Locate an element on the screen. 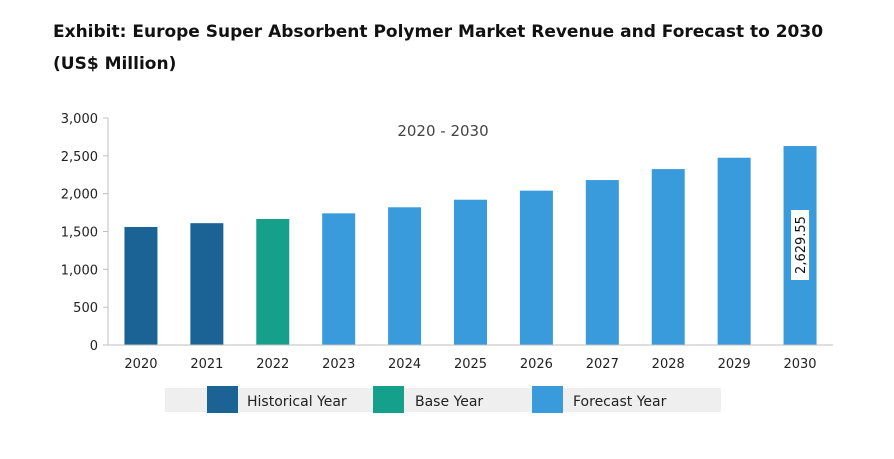 The image size is (894, 459). y-axis: 0 500 1,000 1,500 2,000 2,500 3,000 is located at coordinates (85, 233).